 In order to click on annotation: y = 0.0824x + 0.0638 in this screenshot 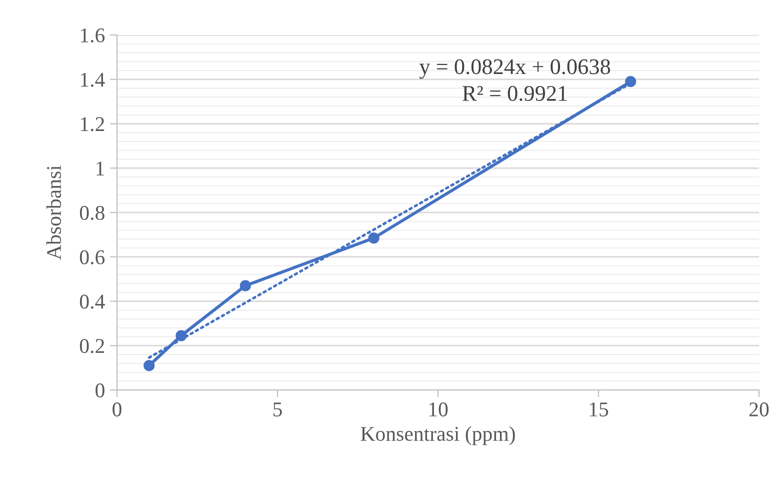, I will do `click(514, 69)`.